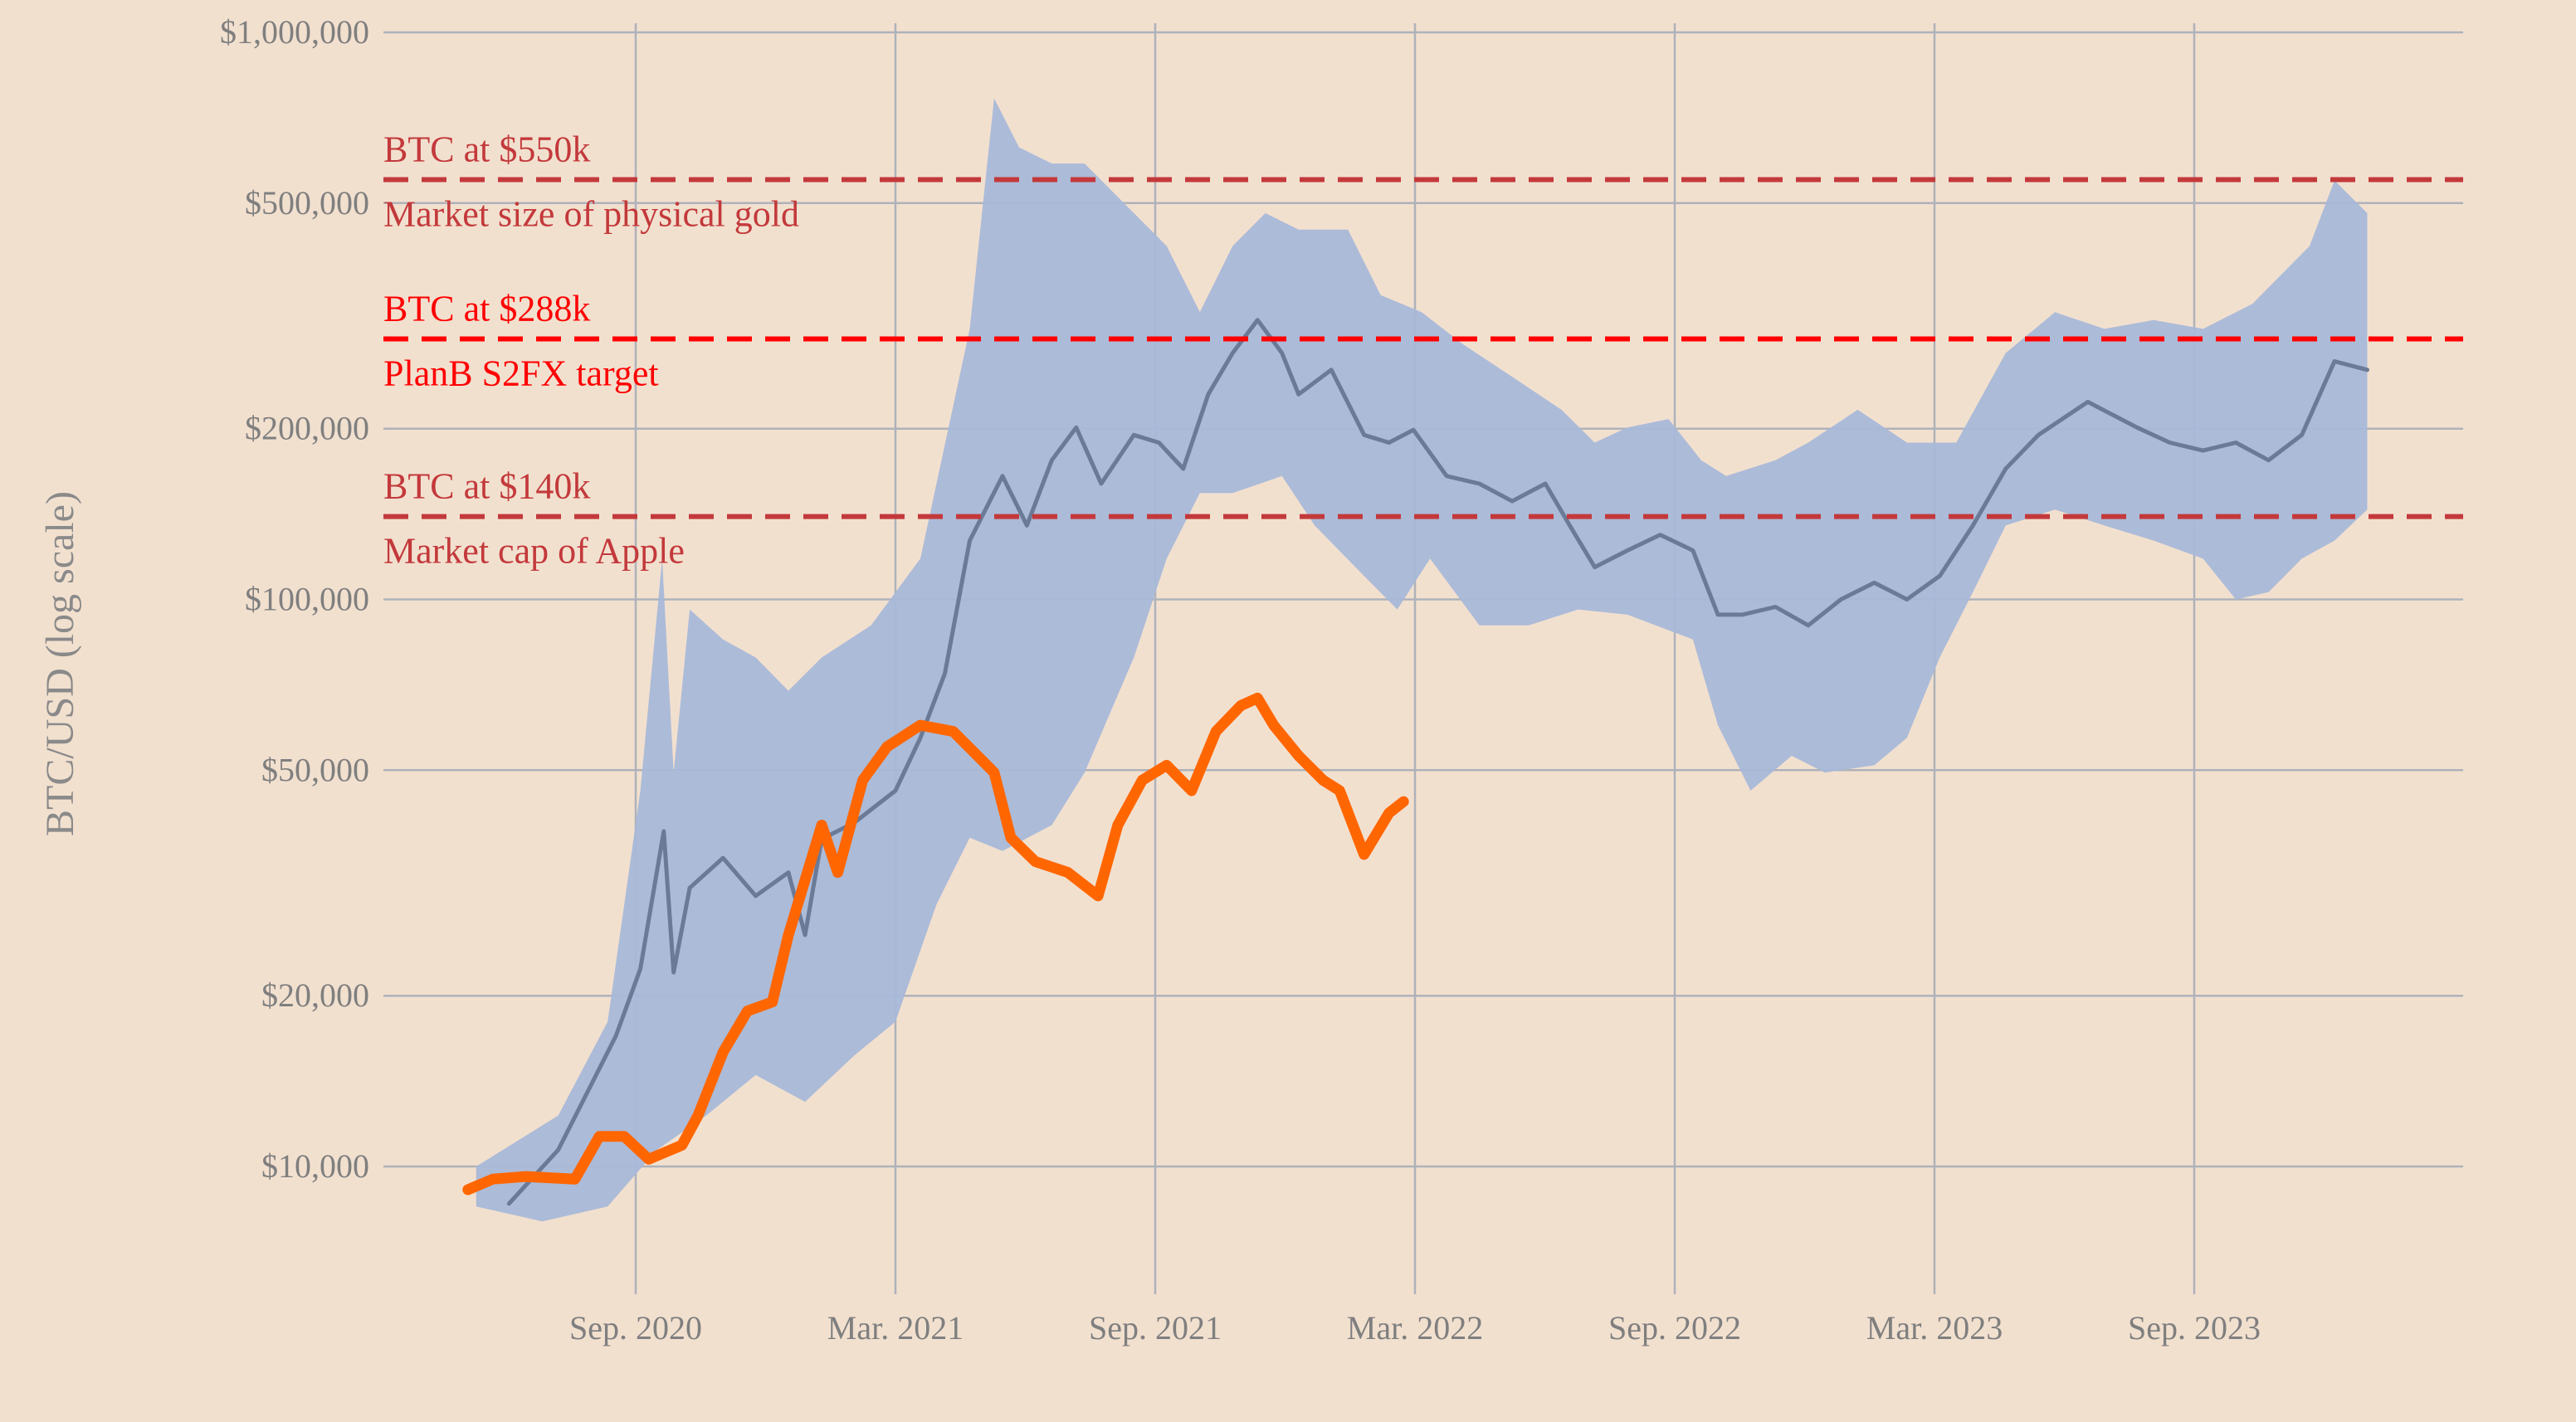 This screenshot has height=1422, width=2576. What do you see at coordinates (307, 600) in the screenshot?
I see `y-tick-label: $100,000` at bounding box center [307, 600].